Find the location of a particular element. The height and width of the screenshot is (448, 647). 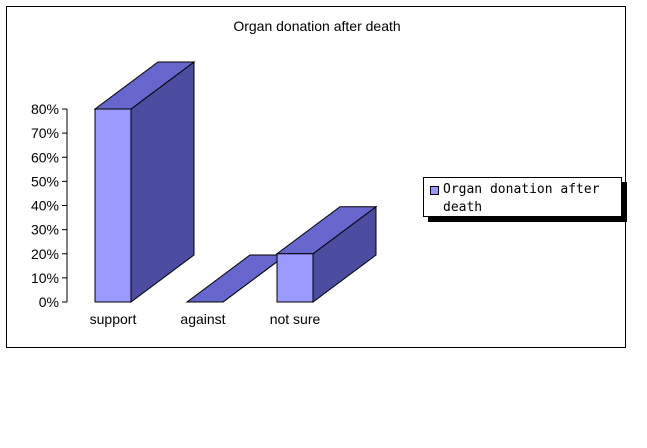

y-tick-label: 20% is located at coordinates (45, 254).